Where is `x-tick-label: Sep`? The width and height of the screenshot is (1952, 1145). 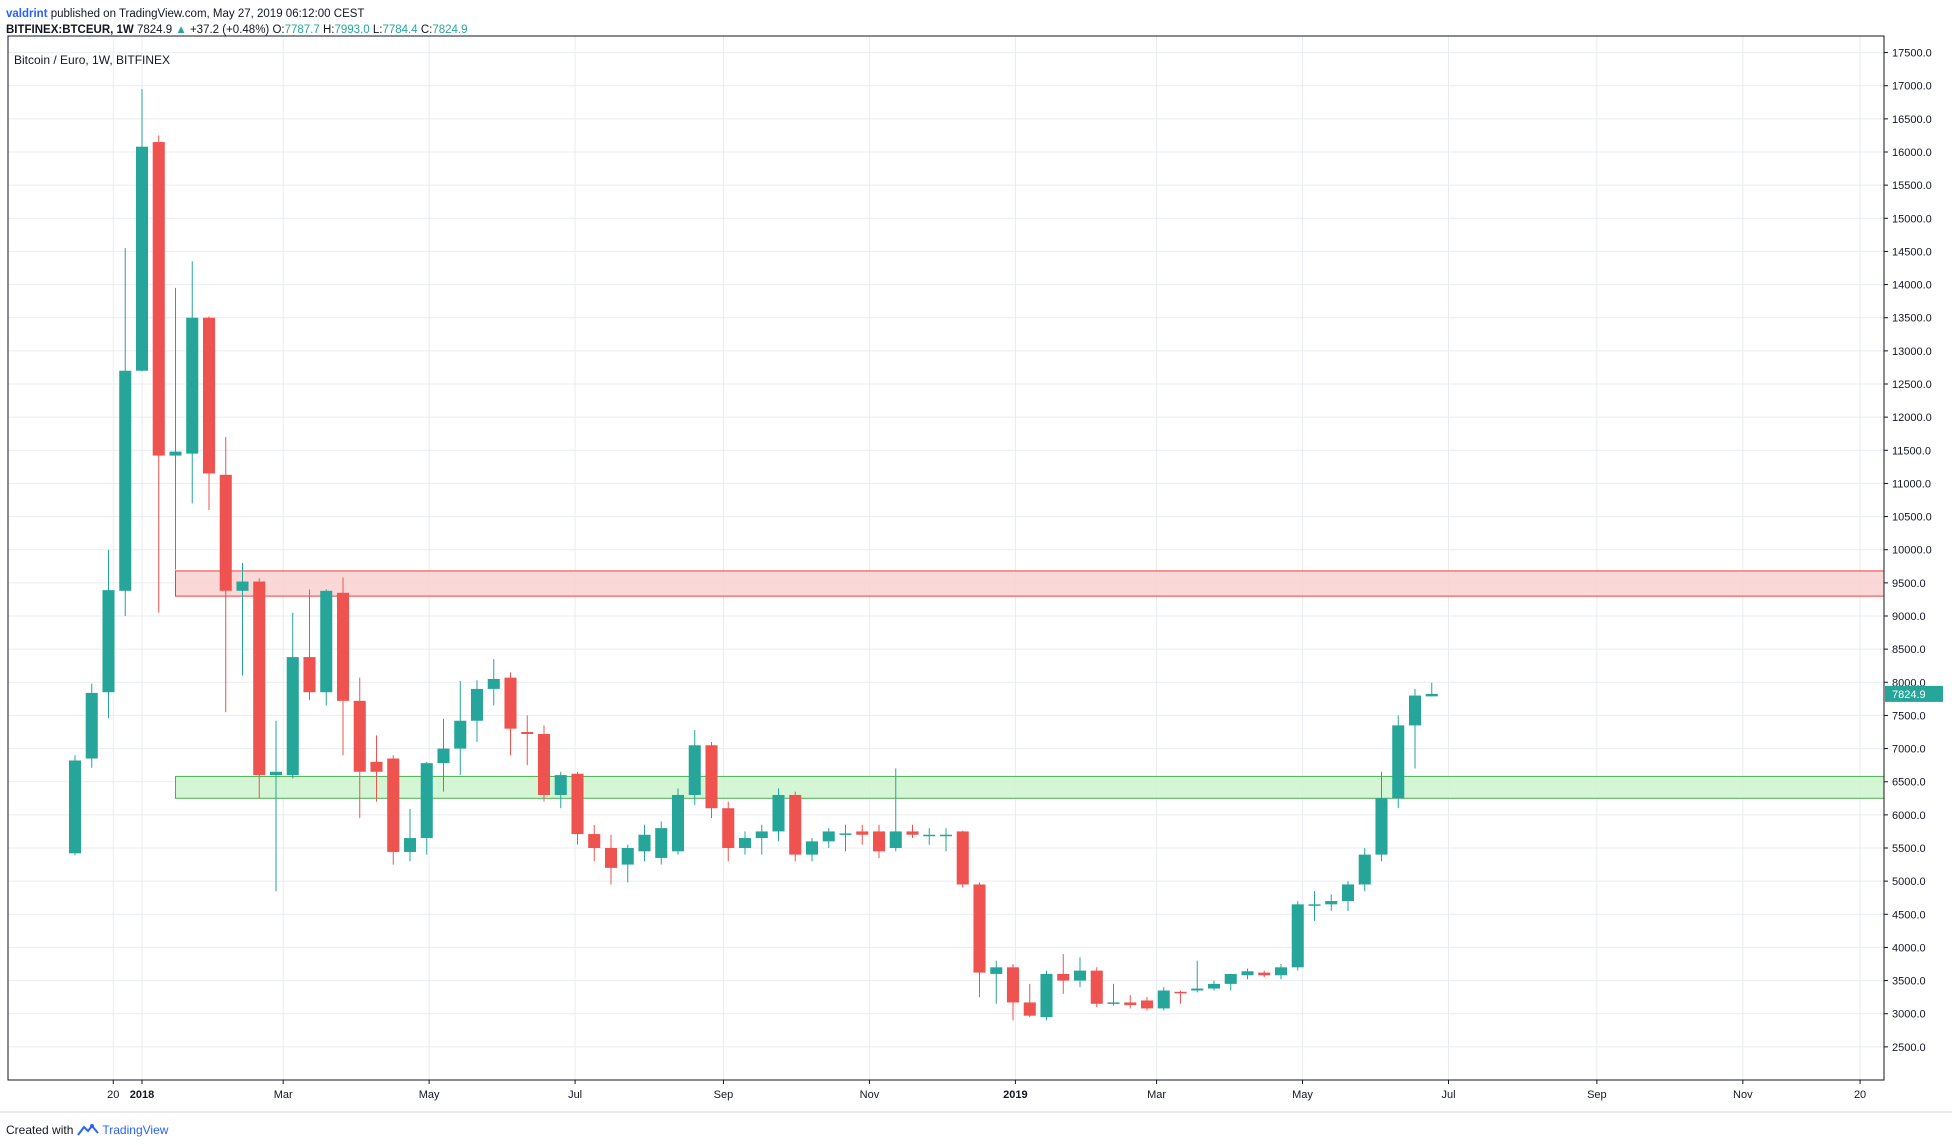
x-tick-label: Sep is located at coordinates (1597, 1095).